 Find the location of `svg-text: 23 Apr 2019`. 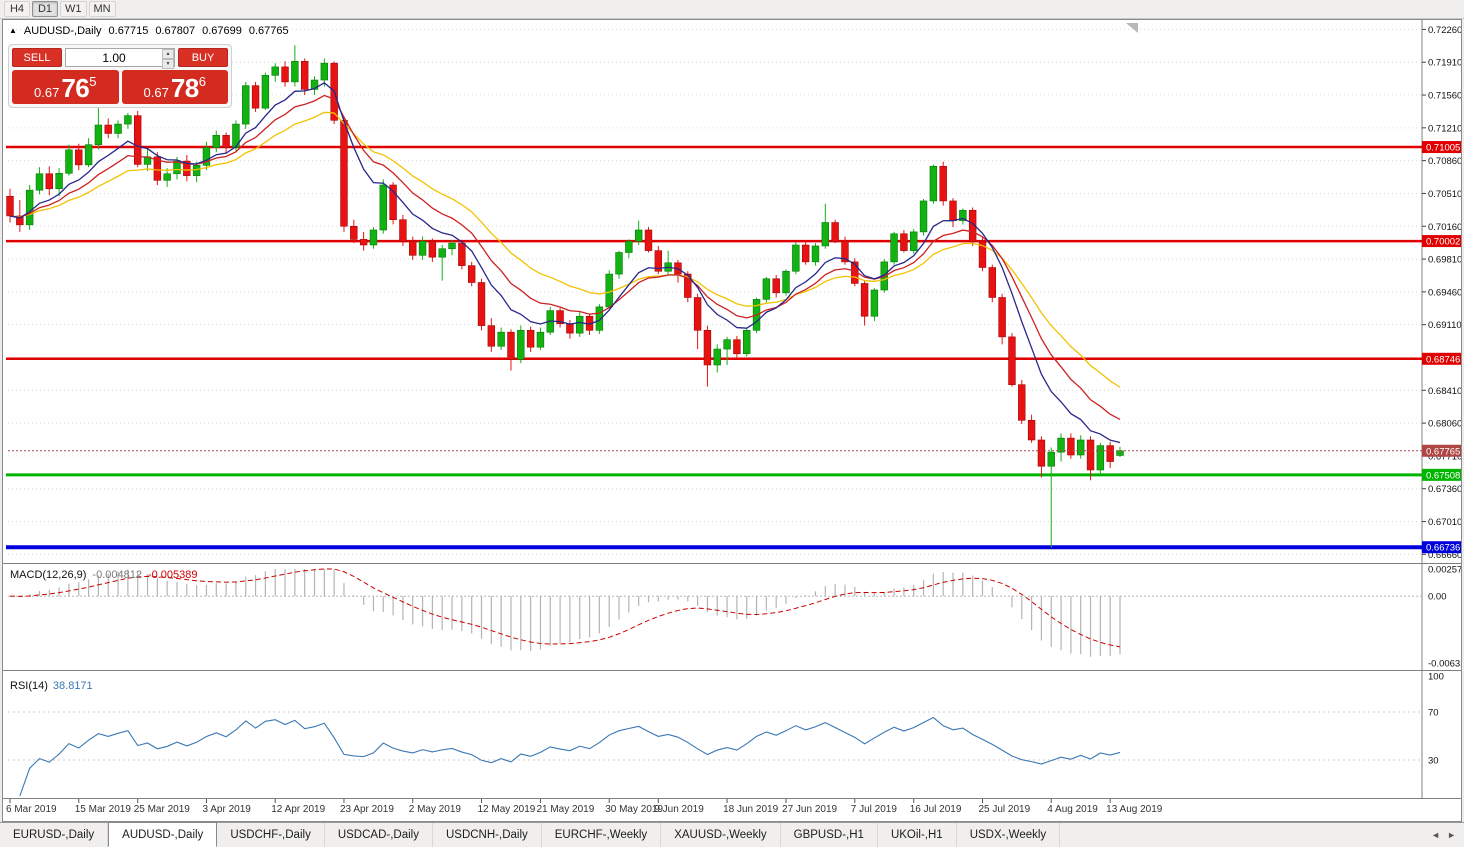

svg-text: 23 Apr 2019 is located at coordinates (367, 809).